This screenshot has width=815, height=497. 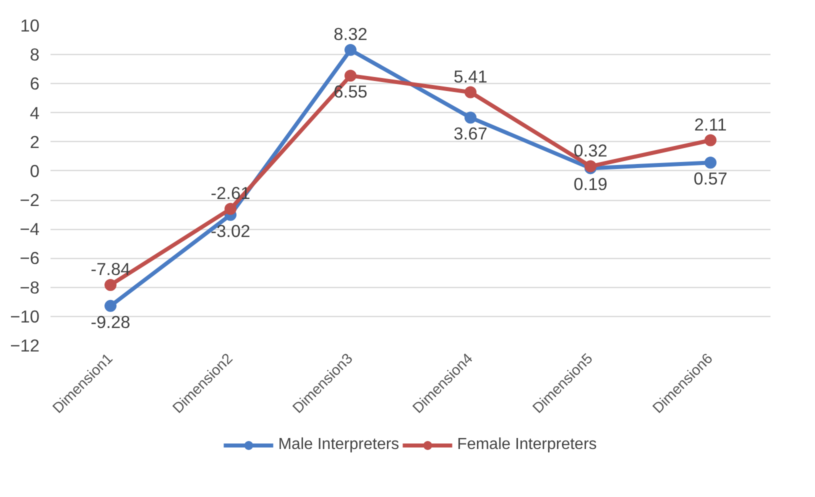 I want to click on y-tick-label: −10, so click(x=25, y=316).